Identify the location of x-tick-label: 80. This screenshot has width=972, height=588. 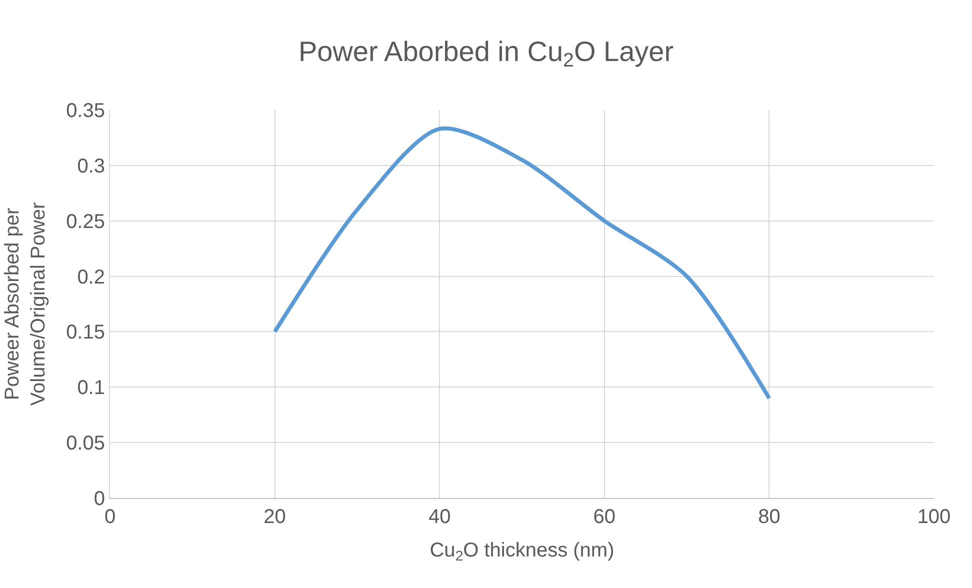
(769, 517).